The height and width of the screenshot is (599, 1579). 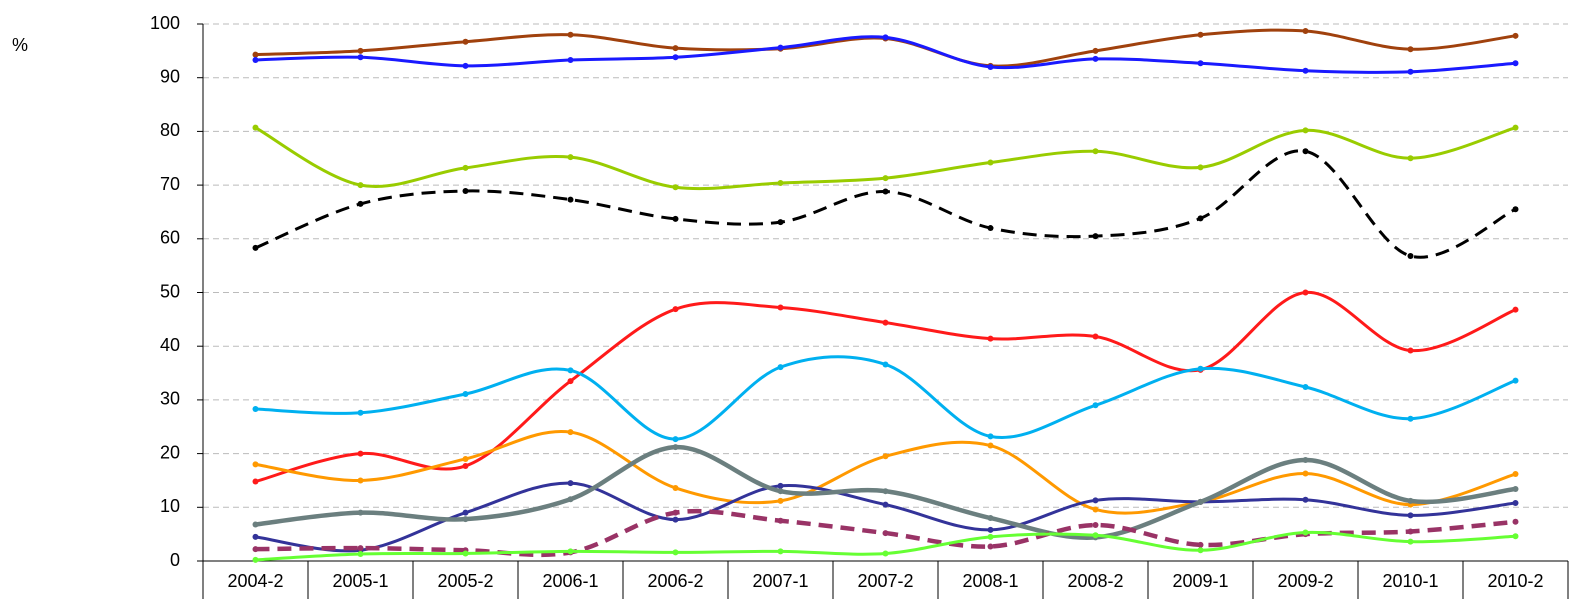 What do you see at coordinates (1515, 581) in the screenshot?
I see `x-tick-label: 2010-2` at bounding box center [1515, 581].